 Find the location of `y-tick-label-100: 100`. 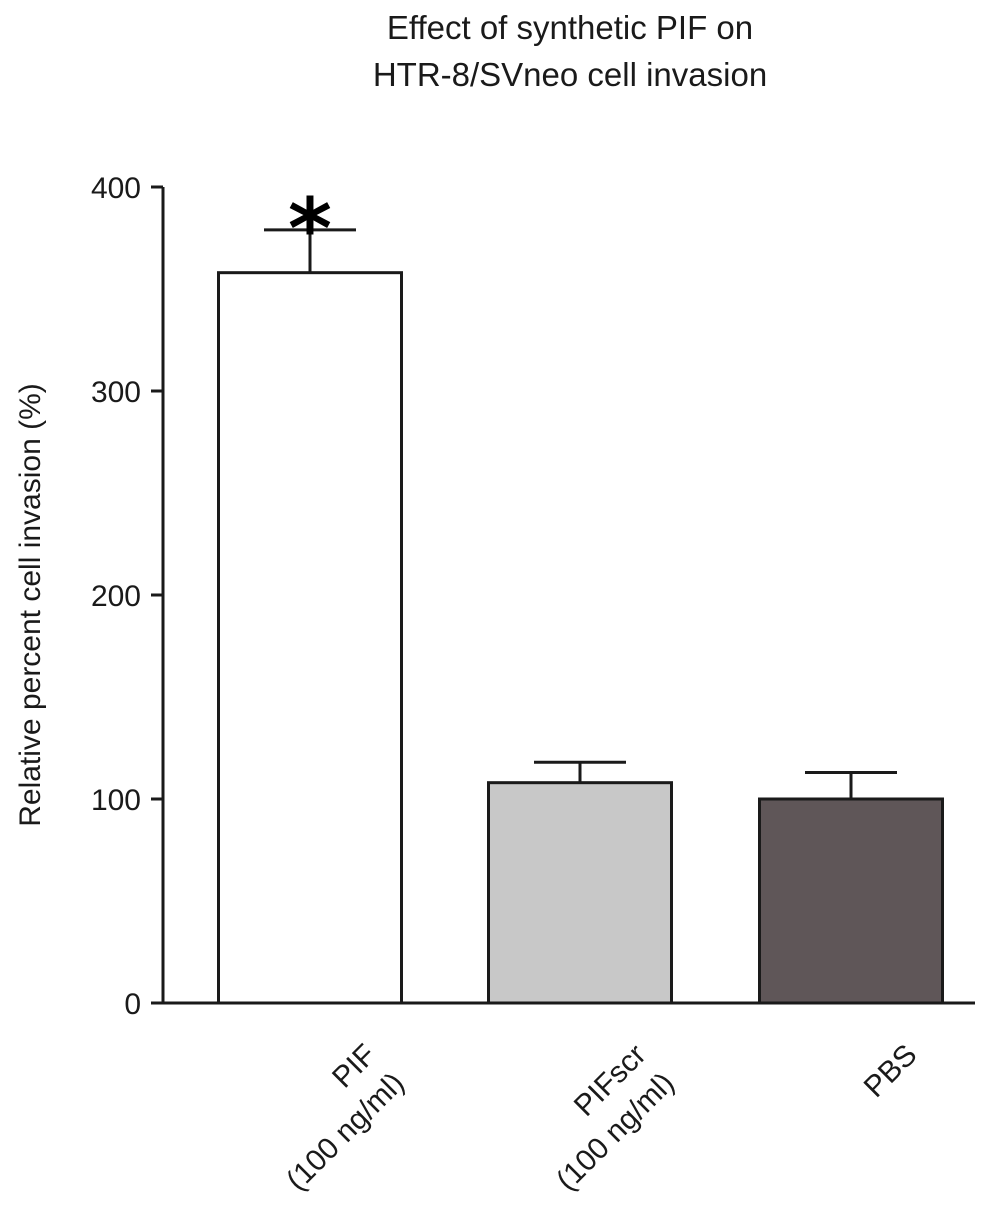

y-tick-label-100: 100 is located at coordinates (116, 800).